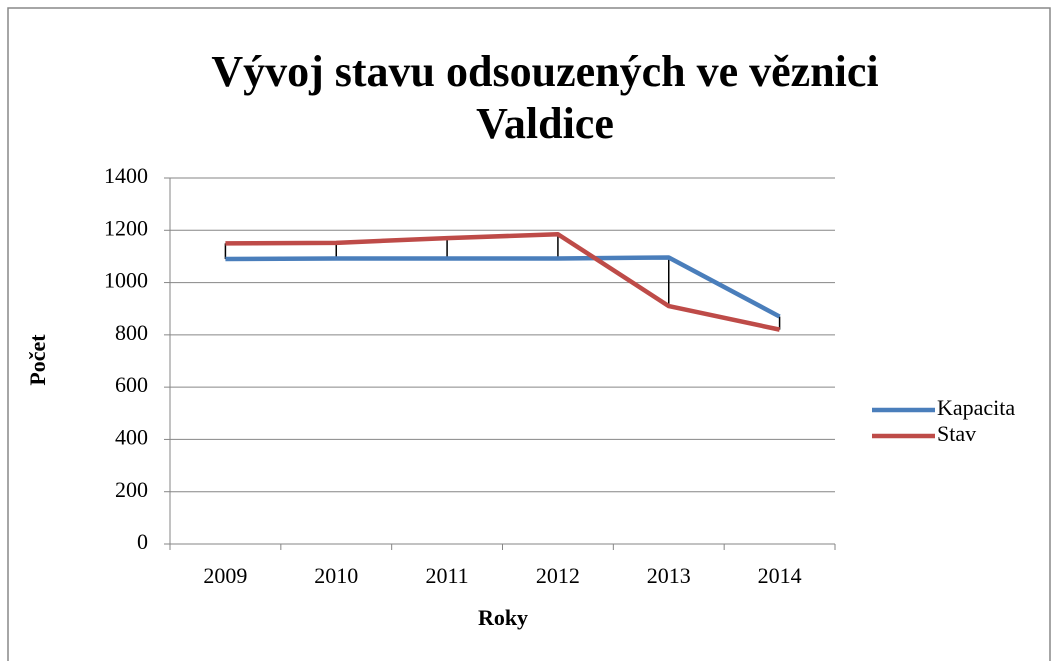 This screenshot has width=1059, height=661. Describe the element at coordinates (142, 541) in the screenshot. I see `y-tick-label: 0` at that location.